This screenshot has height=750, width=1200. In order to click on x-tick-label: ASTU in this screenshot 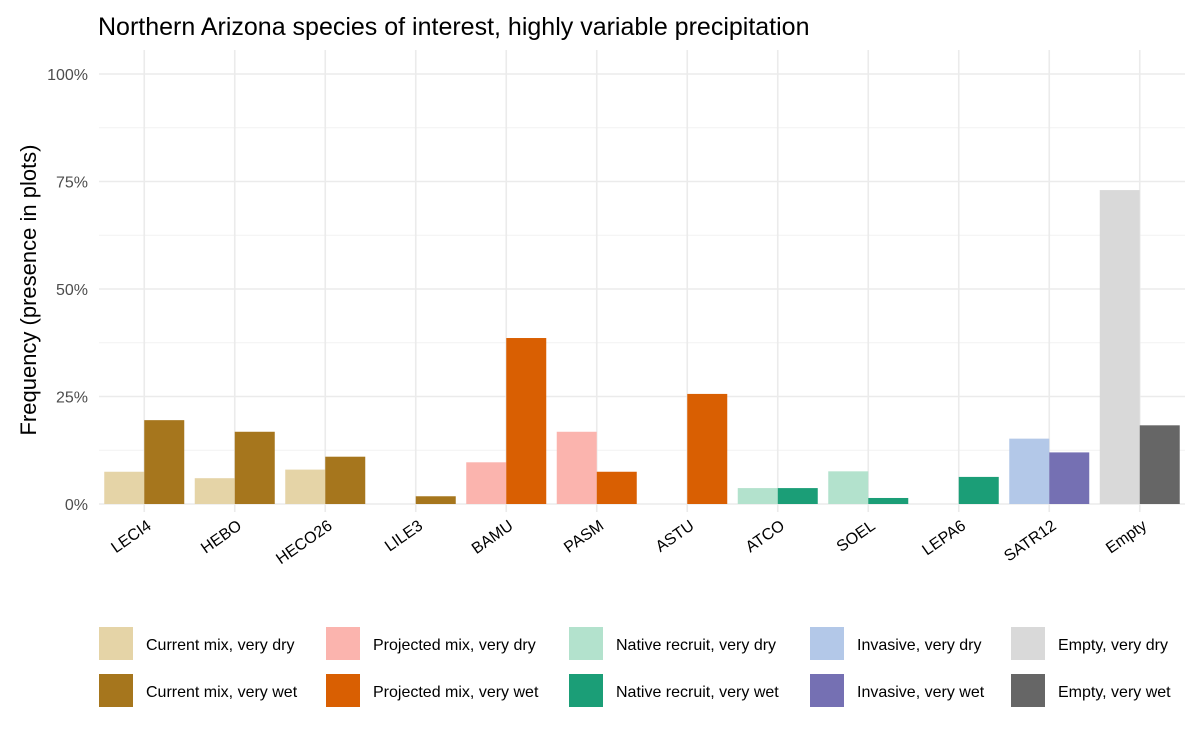, I will do `click(675, 536)`.